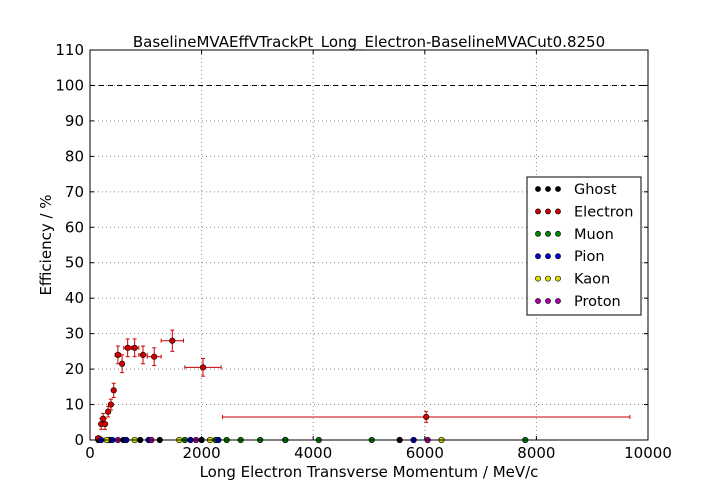  What do you see at coordinates (69, 85) in the screenshot?
I see `y-tick-label: 100` at bounding box center [69, 85].